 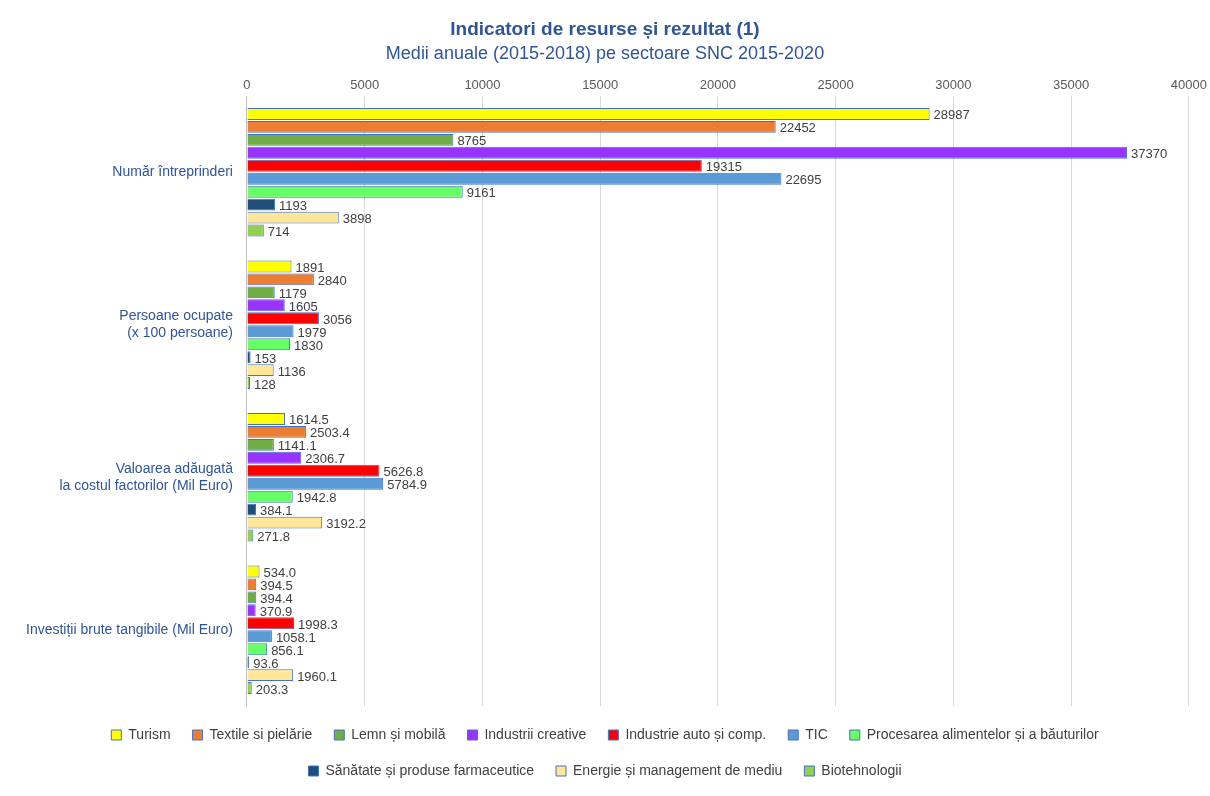 I want to click on data-label: 28987, so click(x=951, y=115).